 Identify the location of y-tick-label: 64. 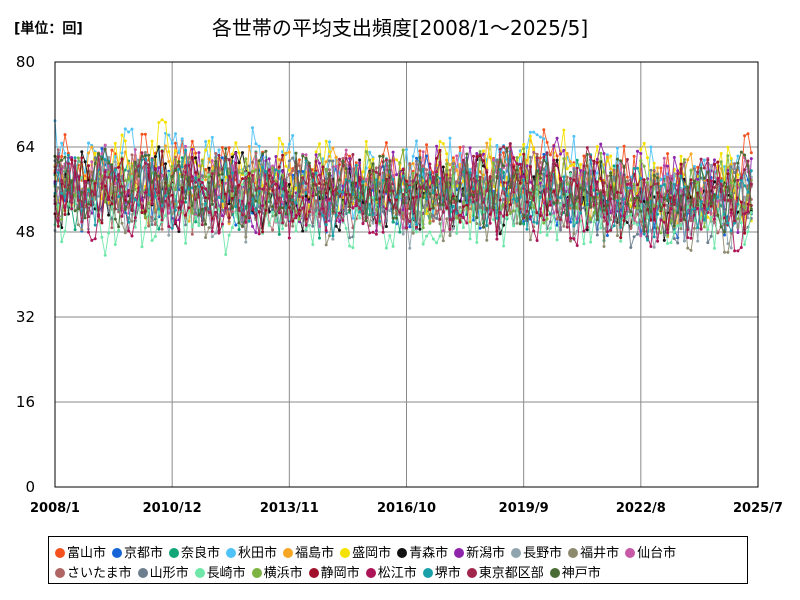
(25, 147).